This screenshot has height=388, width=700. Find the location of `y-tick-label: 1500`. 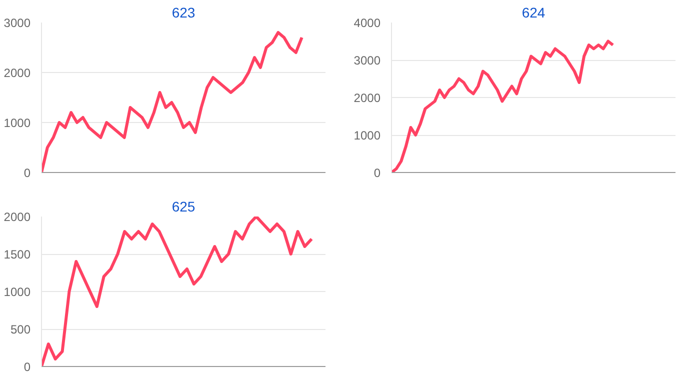

y-tick-label: 1500 is located at coordinates (17, 255).